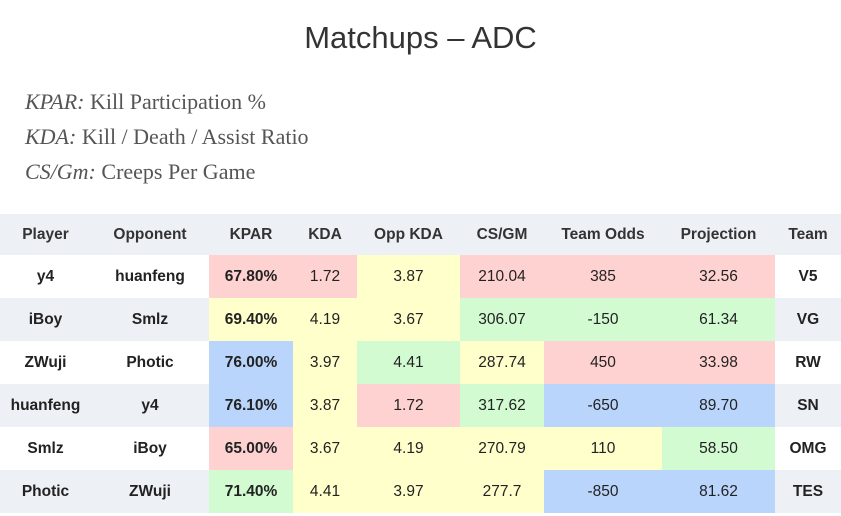 Image resolution: width=841 pixels, height=516 pixels. Describe the element at coordinates (420, 37) in the screenshot. I see `page-title: Matchups – ADC` at that location.